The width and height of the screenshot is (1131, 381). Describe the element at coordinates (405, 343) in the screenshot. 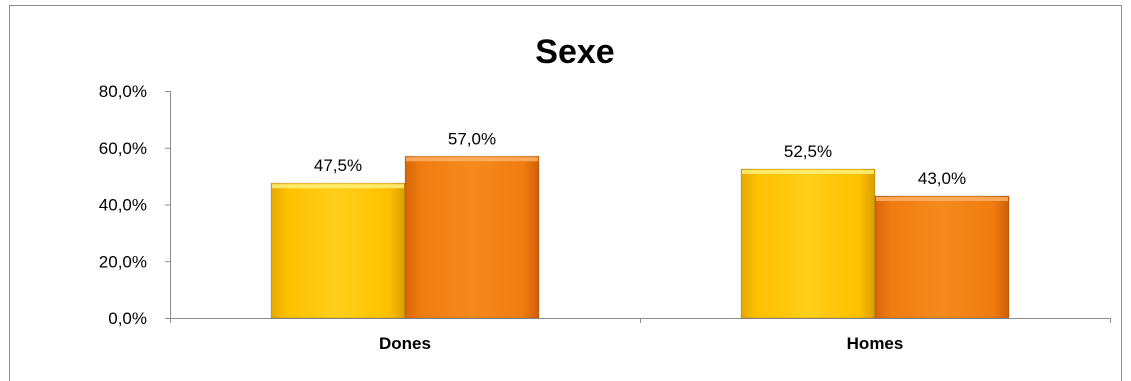

I see `x-tick-label: Dones` at that location.